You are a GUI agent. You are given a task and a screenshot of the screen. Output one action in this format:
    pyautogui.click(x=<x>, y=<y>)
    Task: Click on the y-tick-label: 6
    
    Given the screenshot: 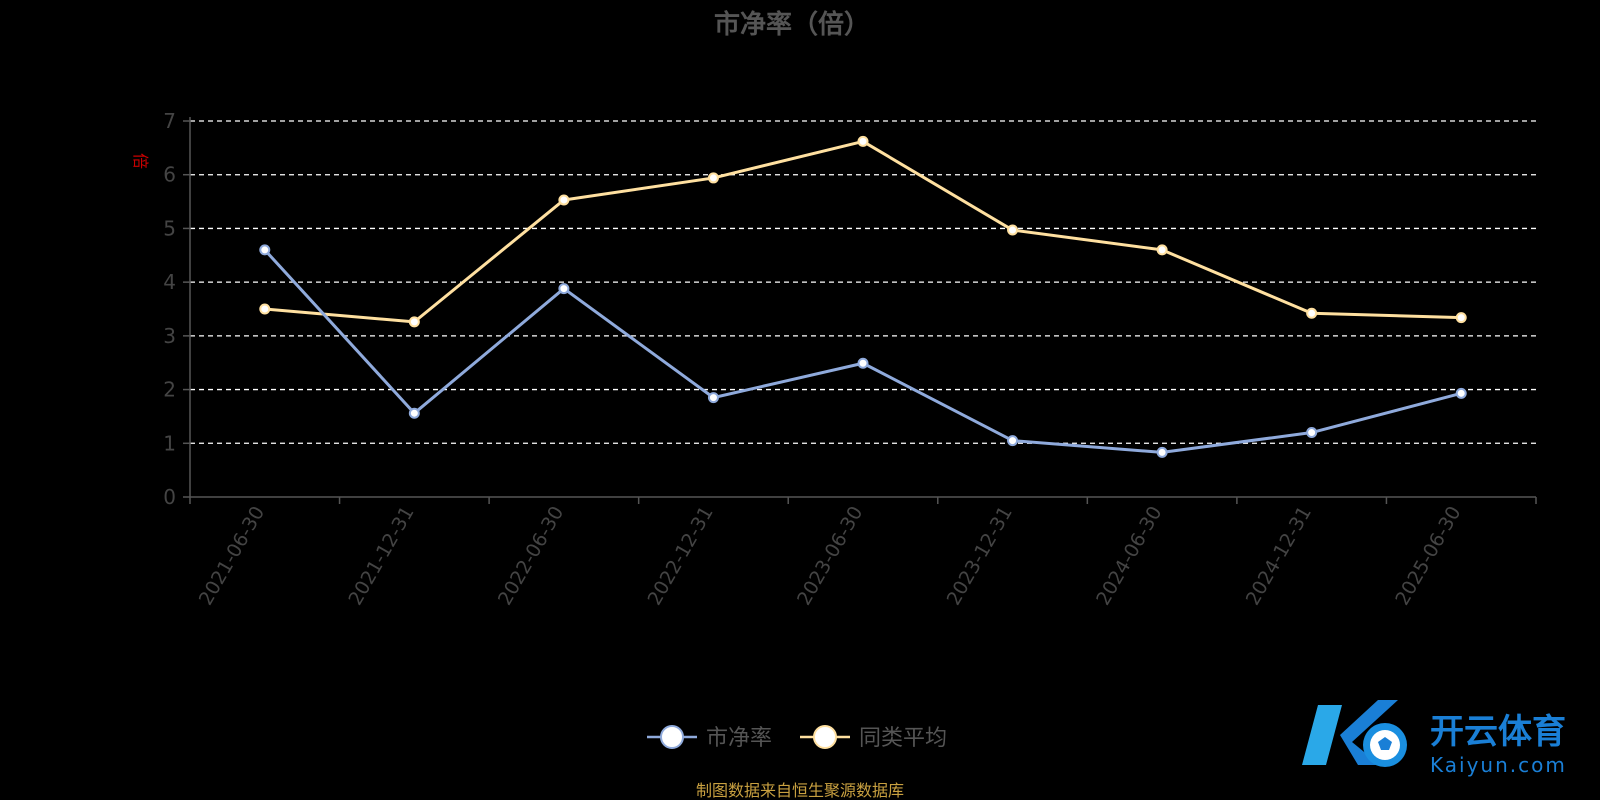 What is the action you would take?
    pyautogui.click(x=169, y=175)
    